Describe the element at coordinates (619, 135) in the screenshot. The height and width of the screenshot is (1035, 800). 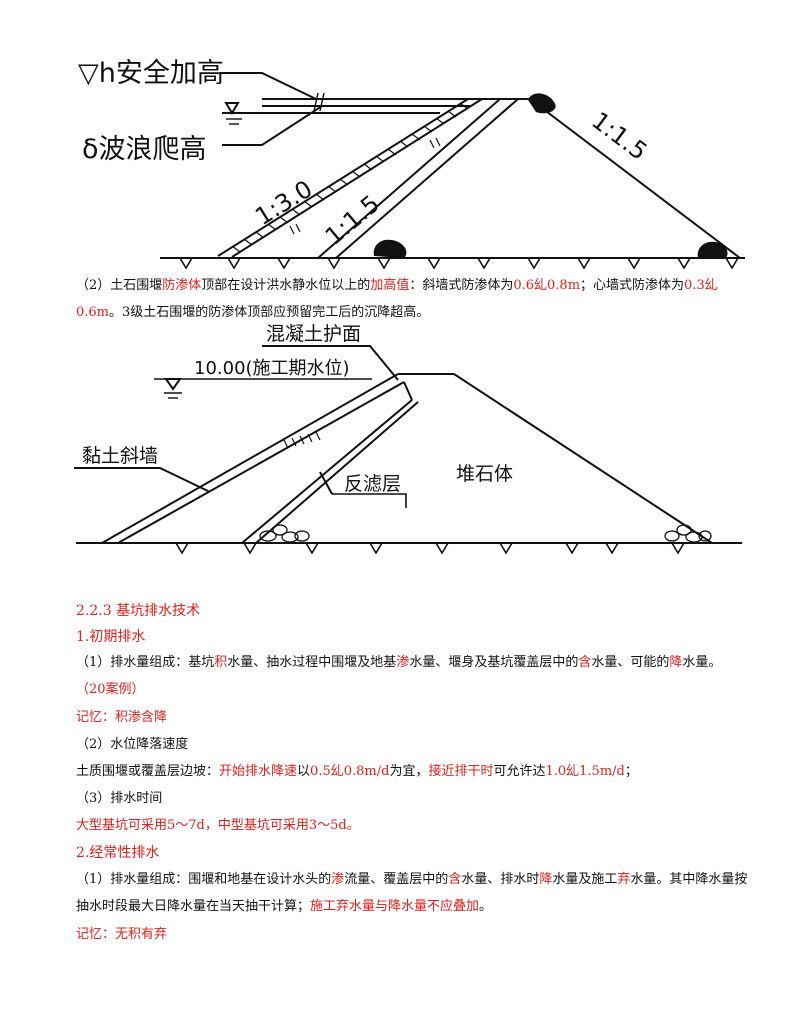
I see `slope-ratio-downstream: 1:1.5` at that location.